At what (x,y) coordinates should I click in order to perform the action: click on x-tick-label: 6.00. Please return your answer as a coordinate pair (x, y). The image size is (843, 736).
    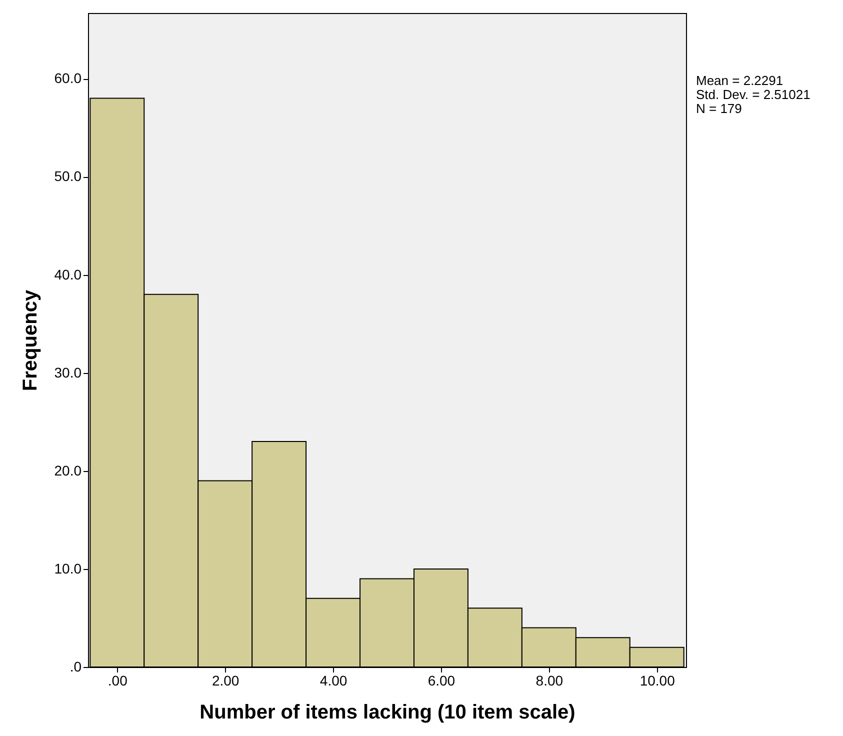
    Looking at the image, I should click on (442, 680).